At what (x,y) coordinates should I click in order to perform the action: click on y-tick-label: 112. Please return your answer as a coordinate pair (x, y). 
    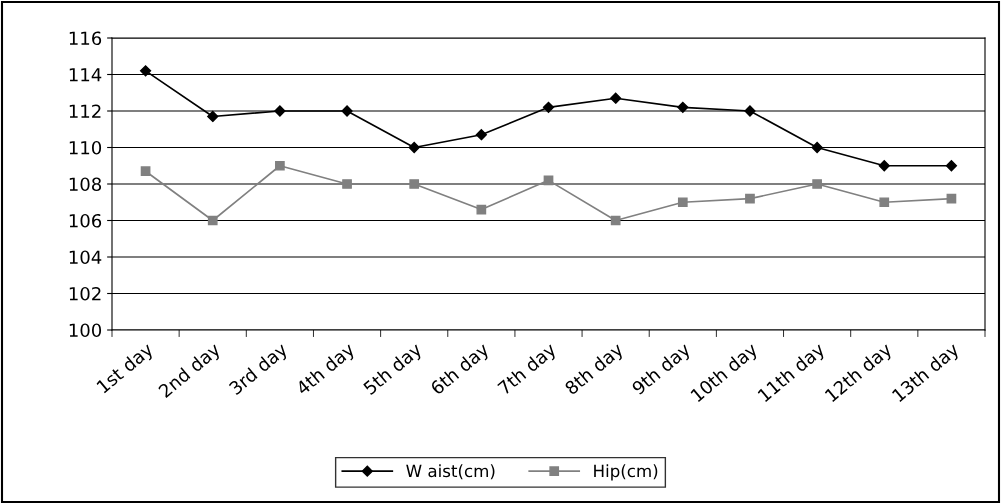
    Looking at the image, I should click on (85, 111).